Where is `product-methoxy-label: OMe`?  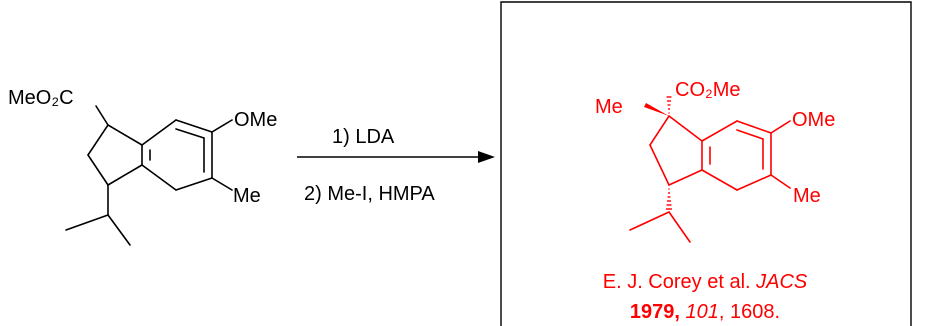
product-methoxy-label: OMe is located at coordinates (813, 120).